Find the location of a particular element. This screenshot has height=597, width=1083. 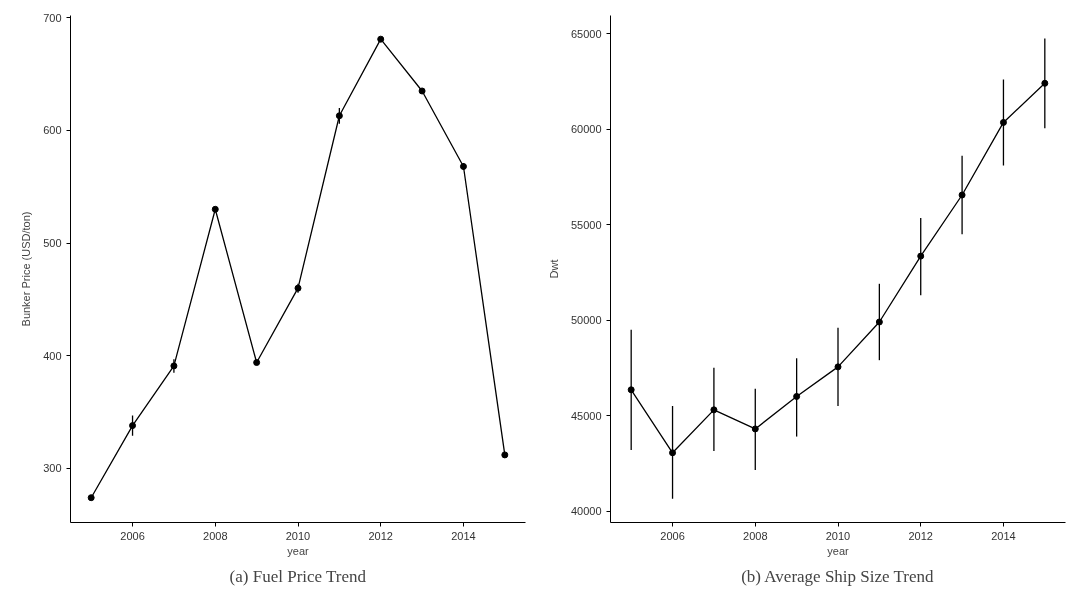

y-tick-label: 50000 is located at coordinates (586, 320).